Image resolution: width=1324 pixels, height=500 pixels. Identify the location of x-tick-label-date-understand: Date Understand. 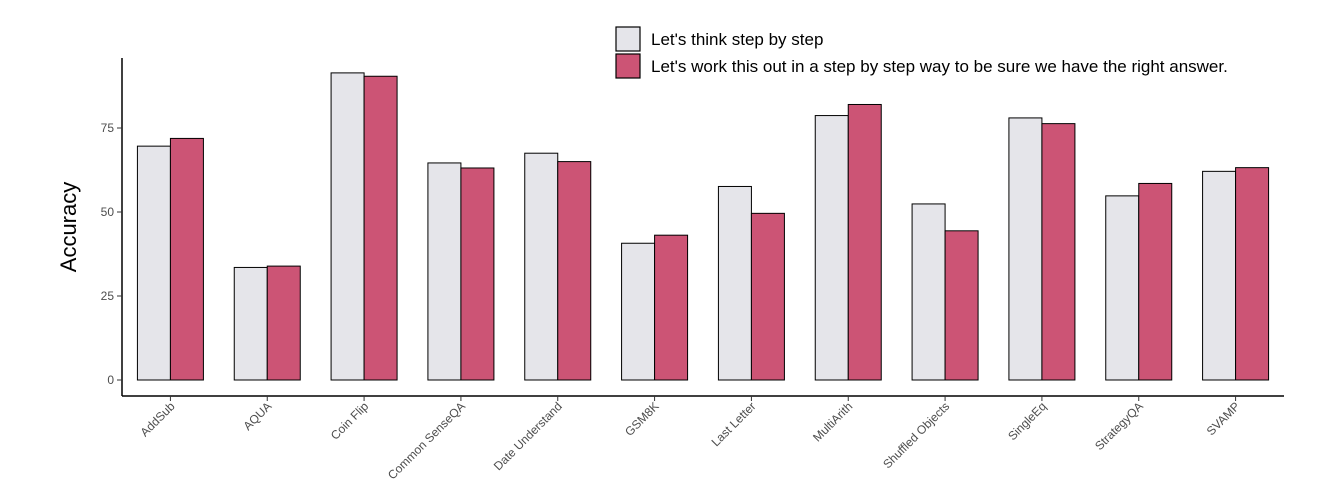
(528, 436).